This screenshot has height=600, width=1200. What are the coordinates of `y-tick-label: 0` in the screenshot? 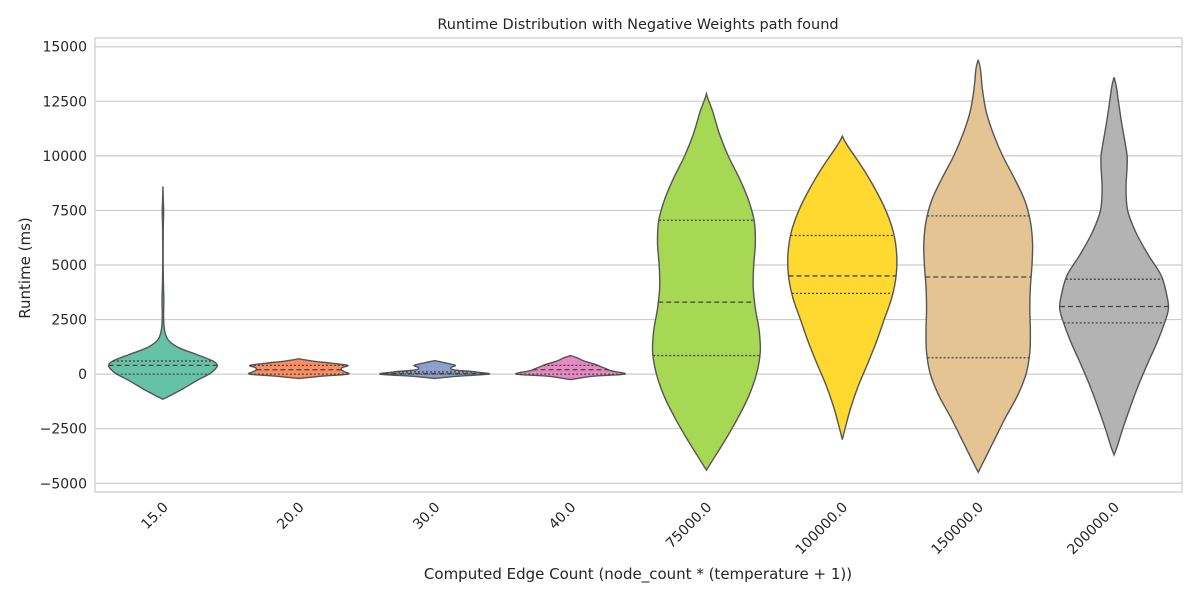 It's located at (82, 375).